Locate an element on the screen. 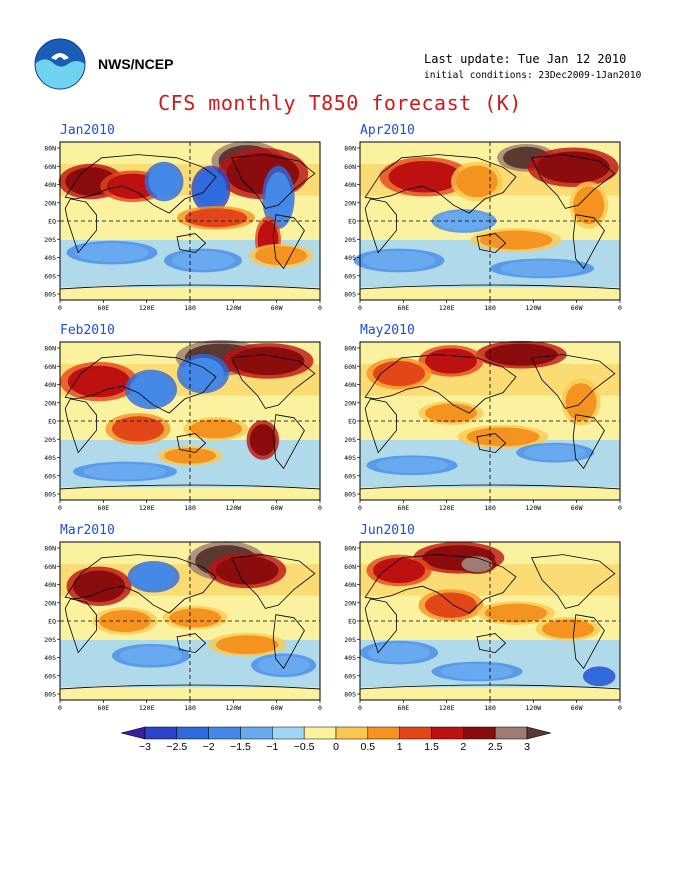  lat-tick-label: 80S is located at coordinates (50, 295).